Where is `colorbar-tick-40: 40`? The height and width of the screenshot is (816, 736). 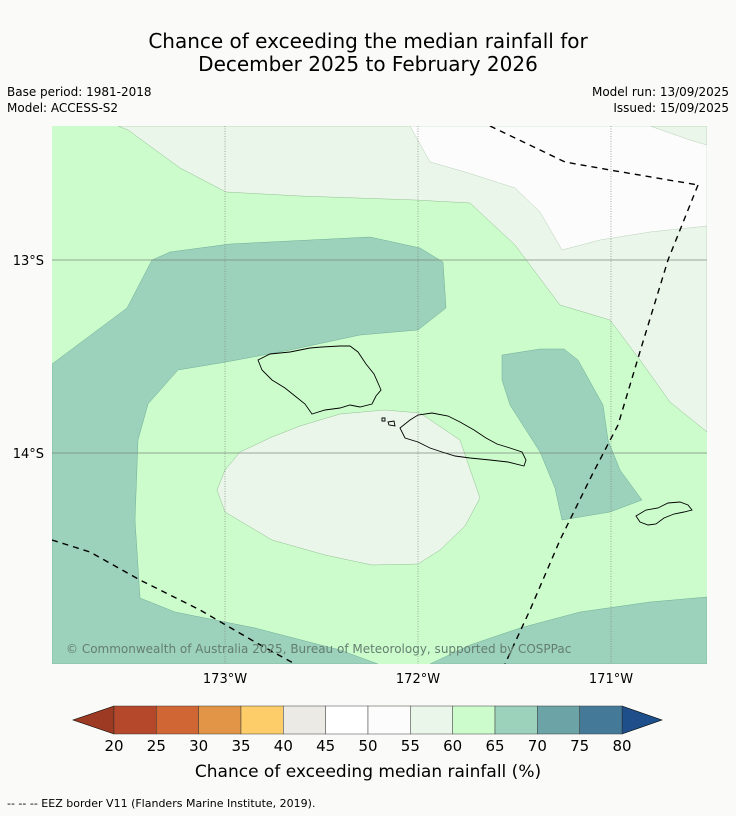 colorbar-tick-40: 40 is located at coordinates (283, 746).